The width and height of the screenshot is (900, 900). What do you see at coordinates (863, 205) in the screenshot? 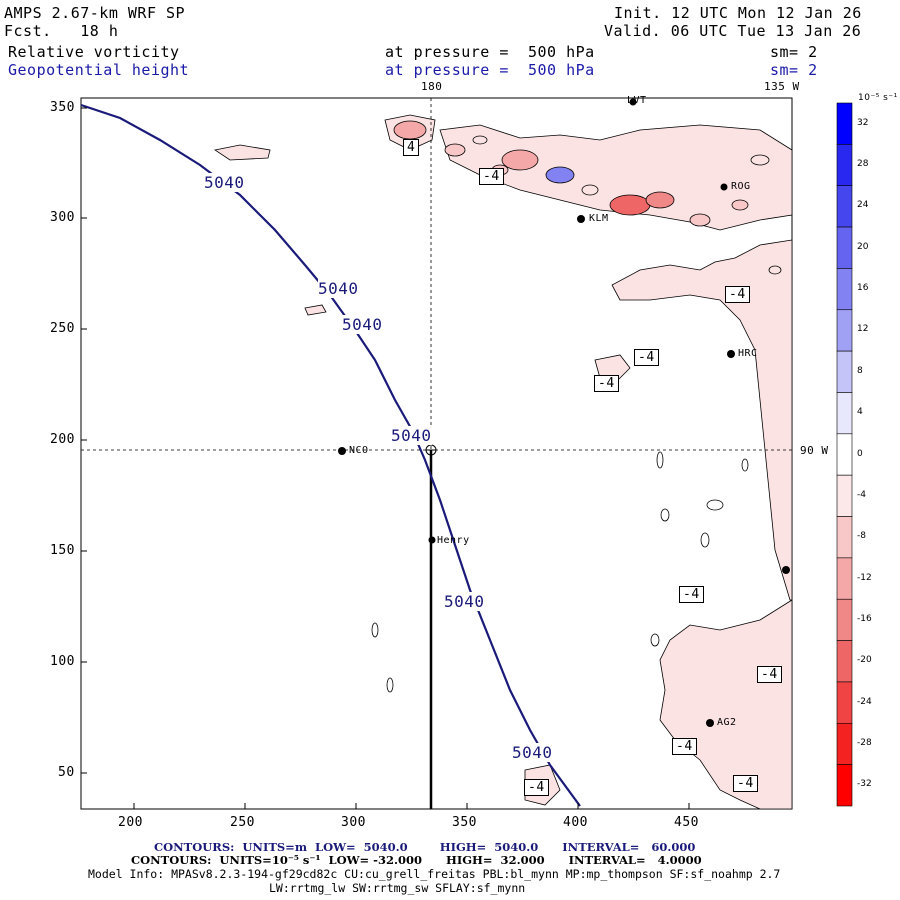
I see `colorbar-tick-label: 24` at bounding box center [863, 205].